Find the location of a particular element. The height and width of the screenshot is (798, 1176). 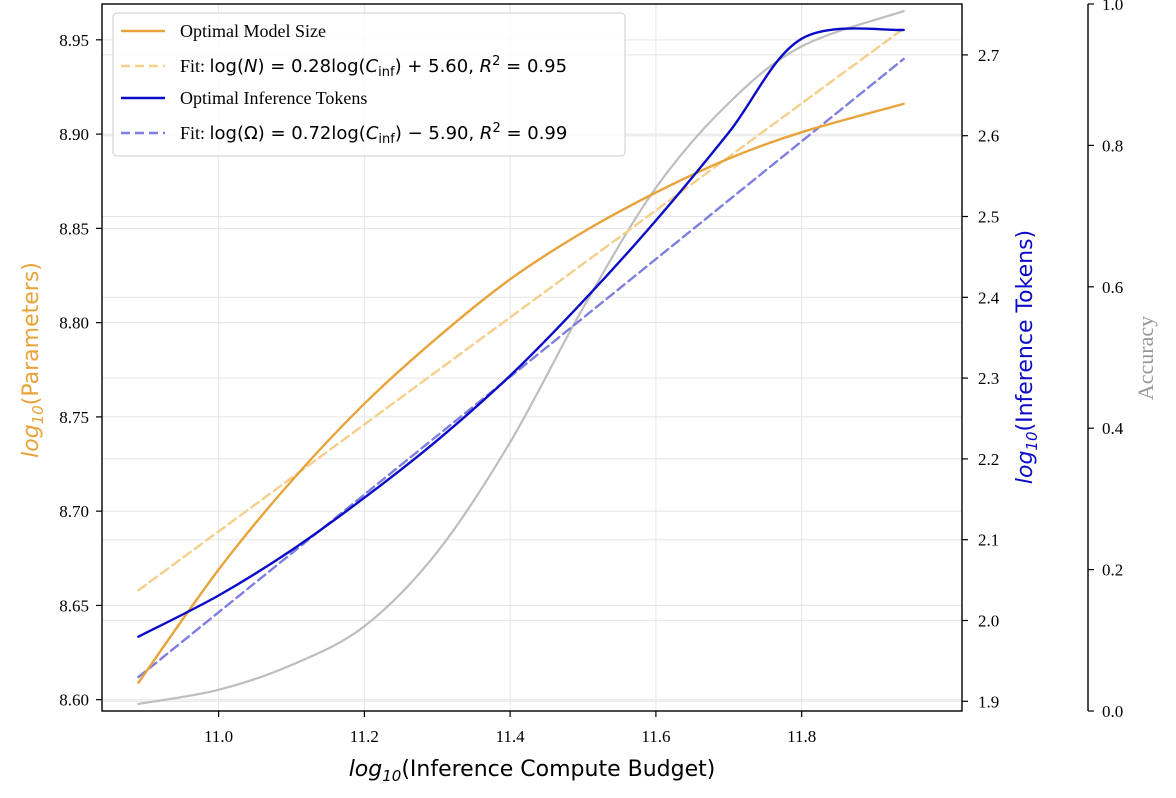

y-right2-tick-label: 0.2 is located at coordinates (1112, 570).